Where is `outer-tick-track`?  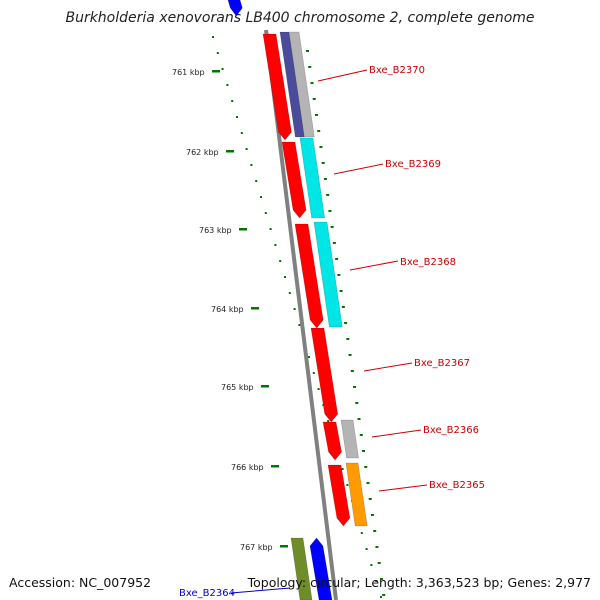 outer-tick-track is located at coordinates (346, 323).